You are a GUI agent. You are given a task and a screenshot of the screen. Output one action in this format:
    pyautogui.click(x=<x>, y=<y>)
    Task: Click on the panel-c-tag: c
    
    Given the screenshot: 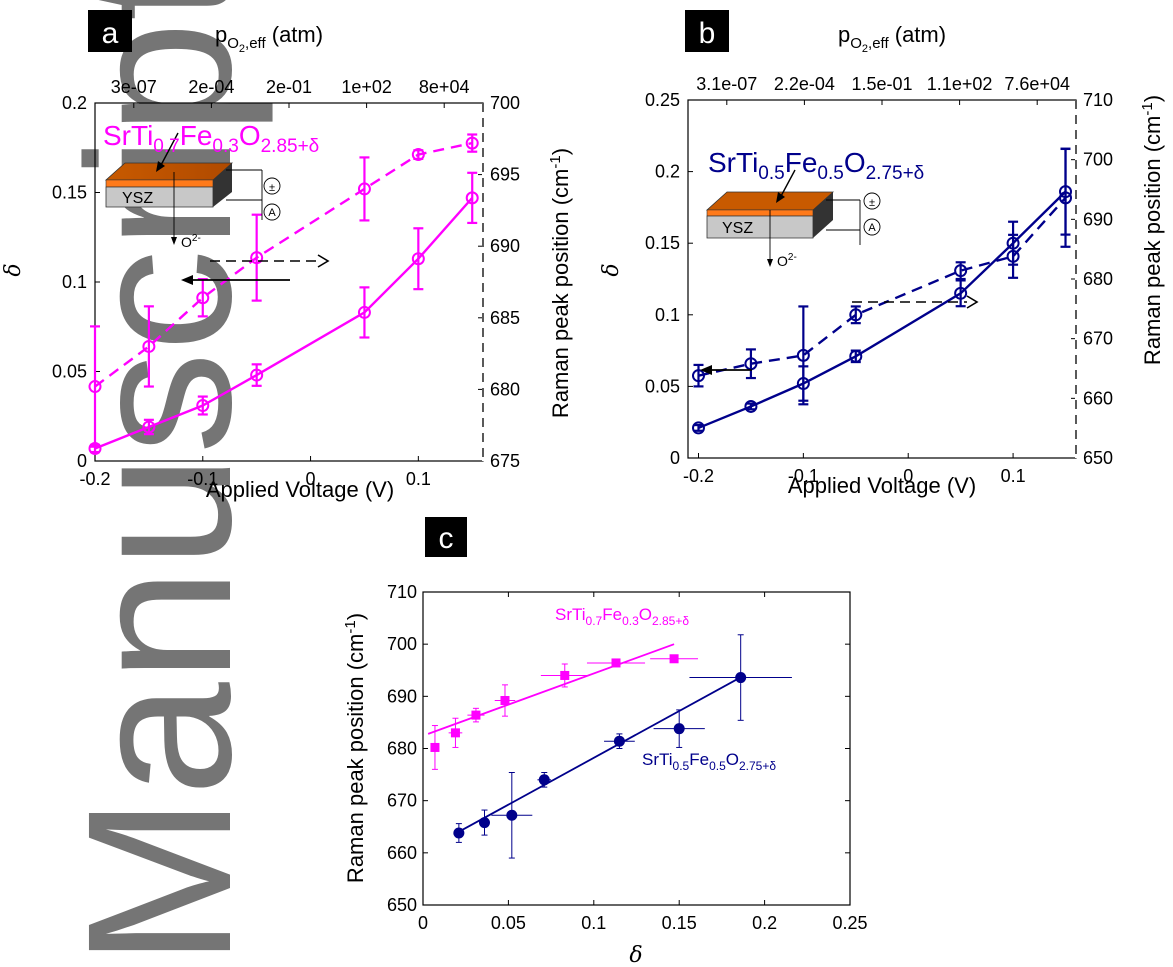 What is the action you would take?
    pyautogui.click(x=446, y=538)
    